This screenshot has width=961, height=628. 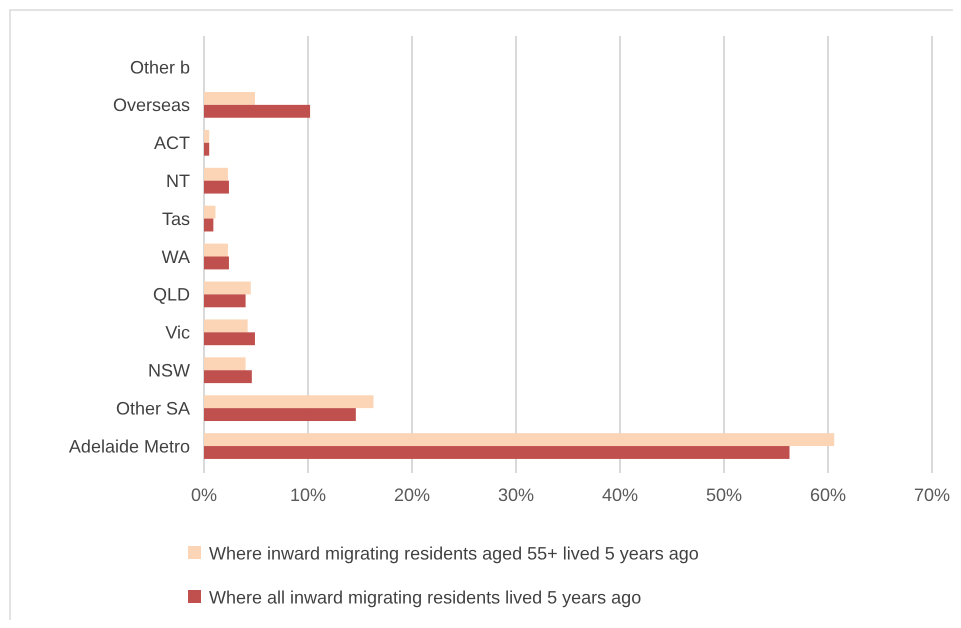 I want to click on x-tick-label: 50%, so click(x=724, y=495).